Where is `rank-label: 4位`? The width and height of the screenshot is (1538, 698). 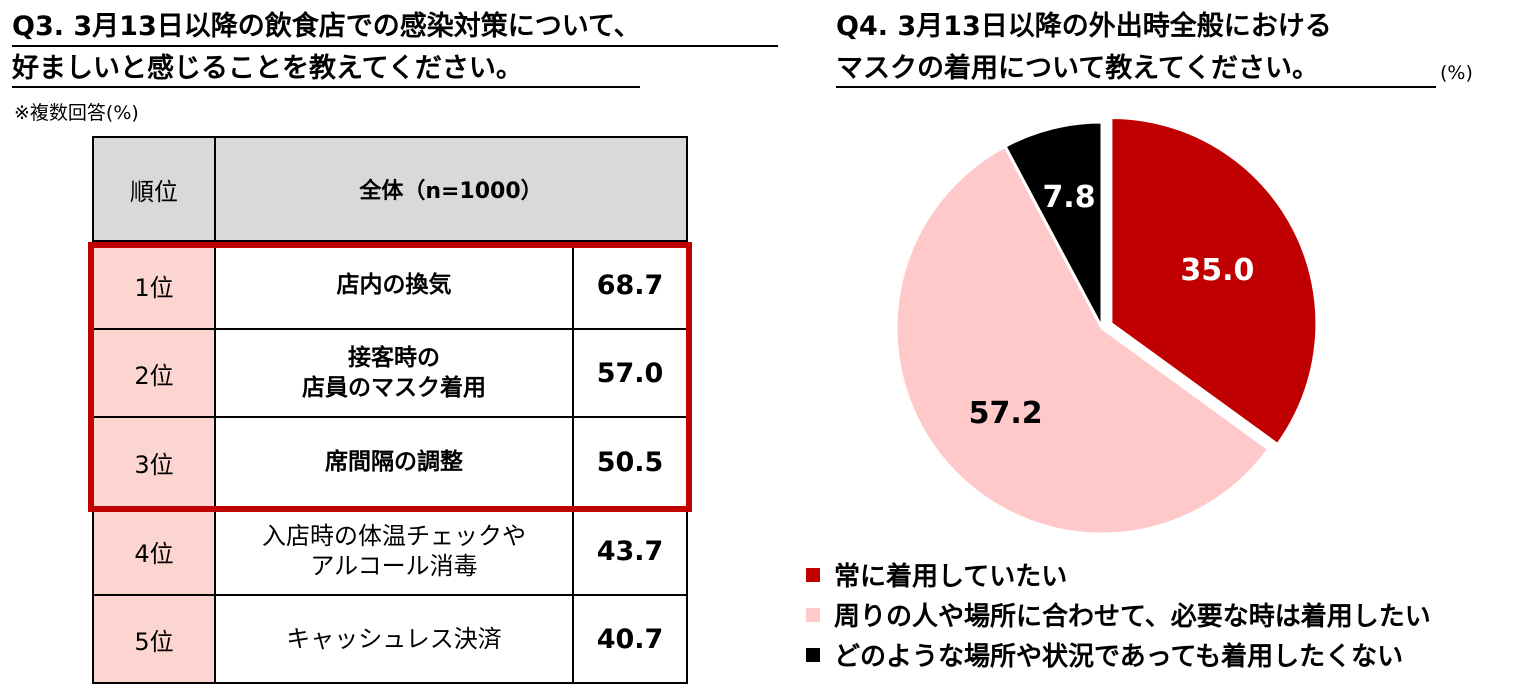 rank-label: 4位 is located at coordinates (154, 553).